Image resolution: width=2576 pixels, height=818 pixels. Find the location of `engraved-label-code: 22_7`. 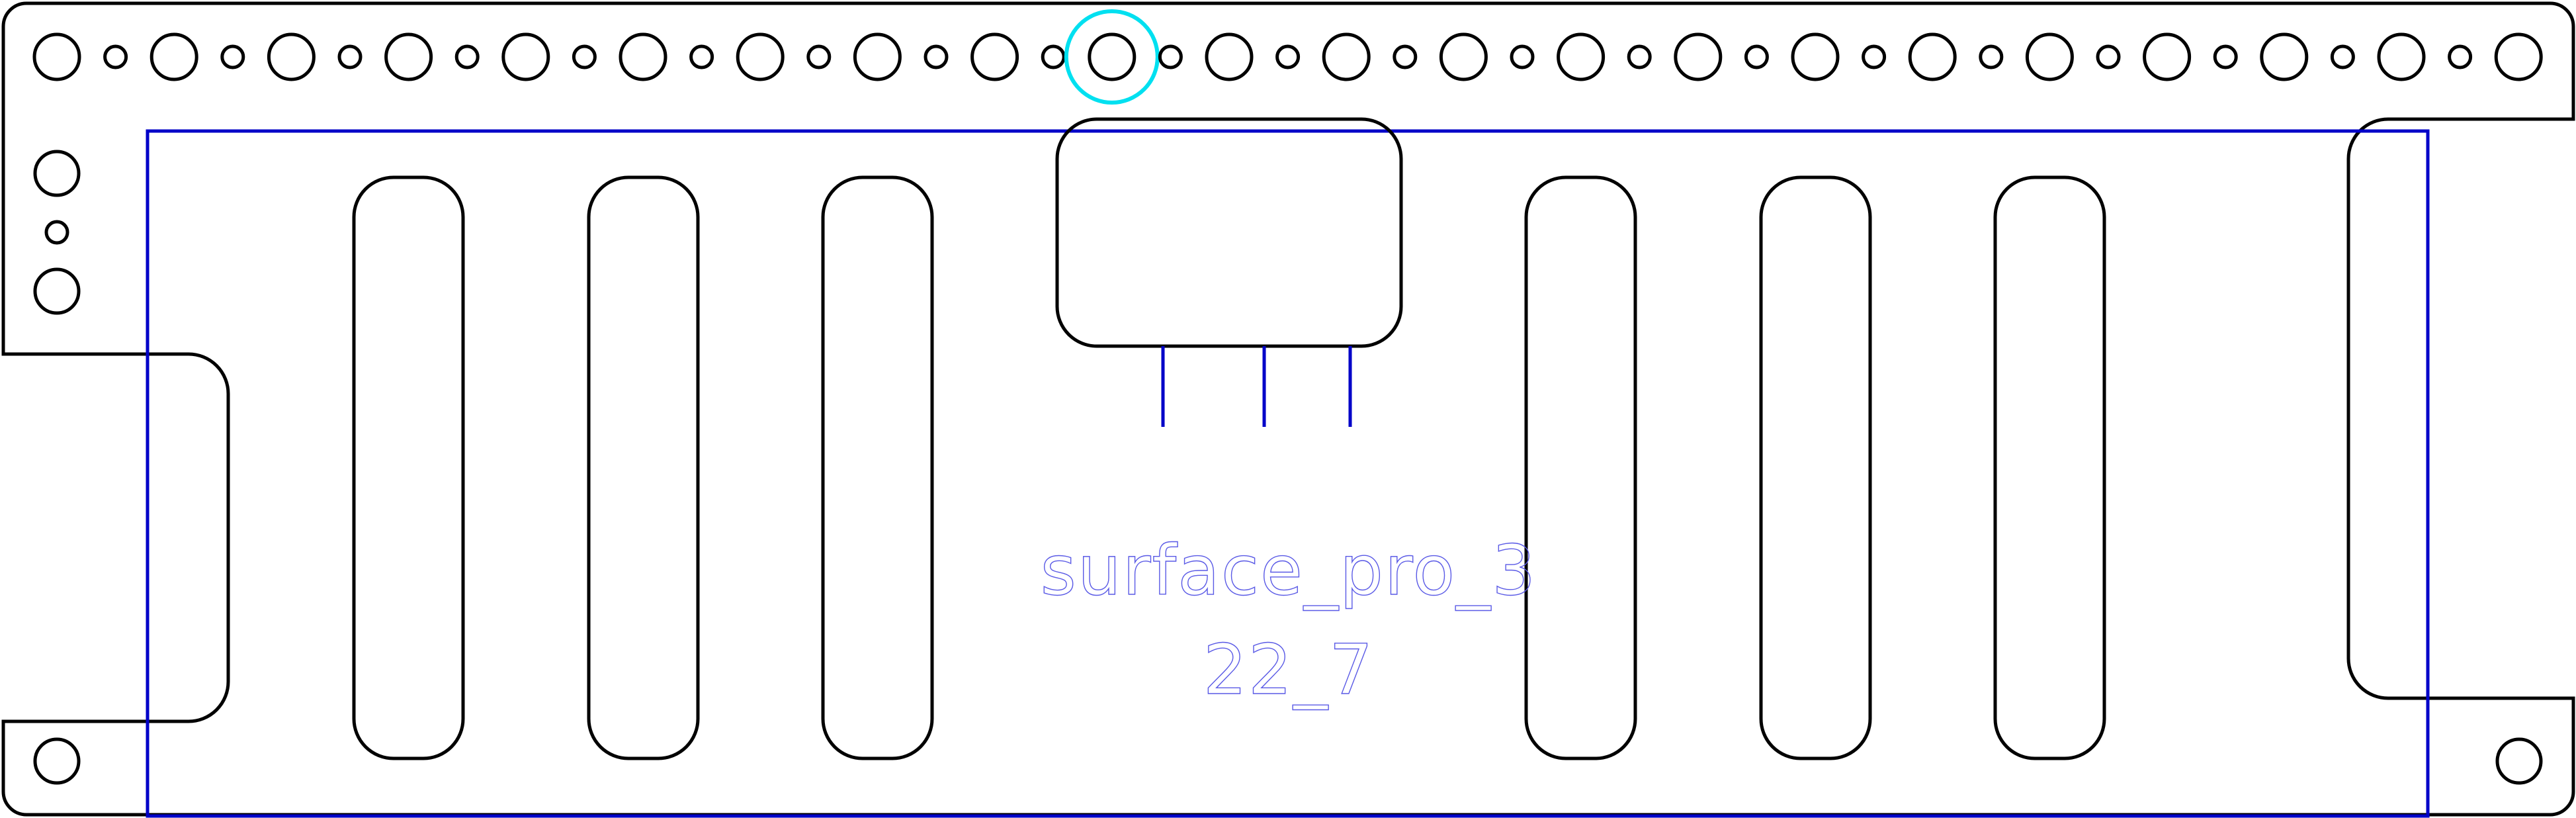

engraved-label-code: 22_7 is located at coordinates (1289, 669).